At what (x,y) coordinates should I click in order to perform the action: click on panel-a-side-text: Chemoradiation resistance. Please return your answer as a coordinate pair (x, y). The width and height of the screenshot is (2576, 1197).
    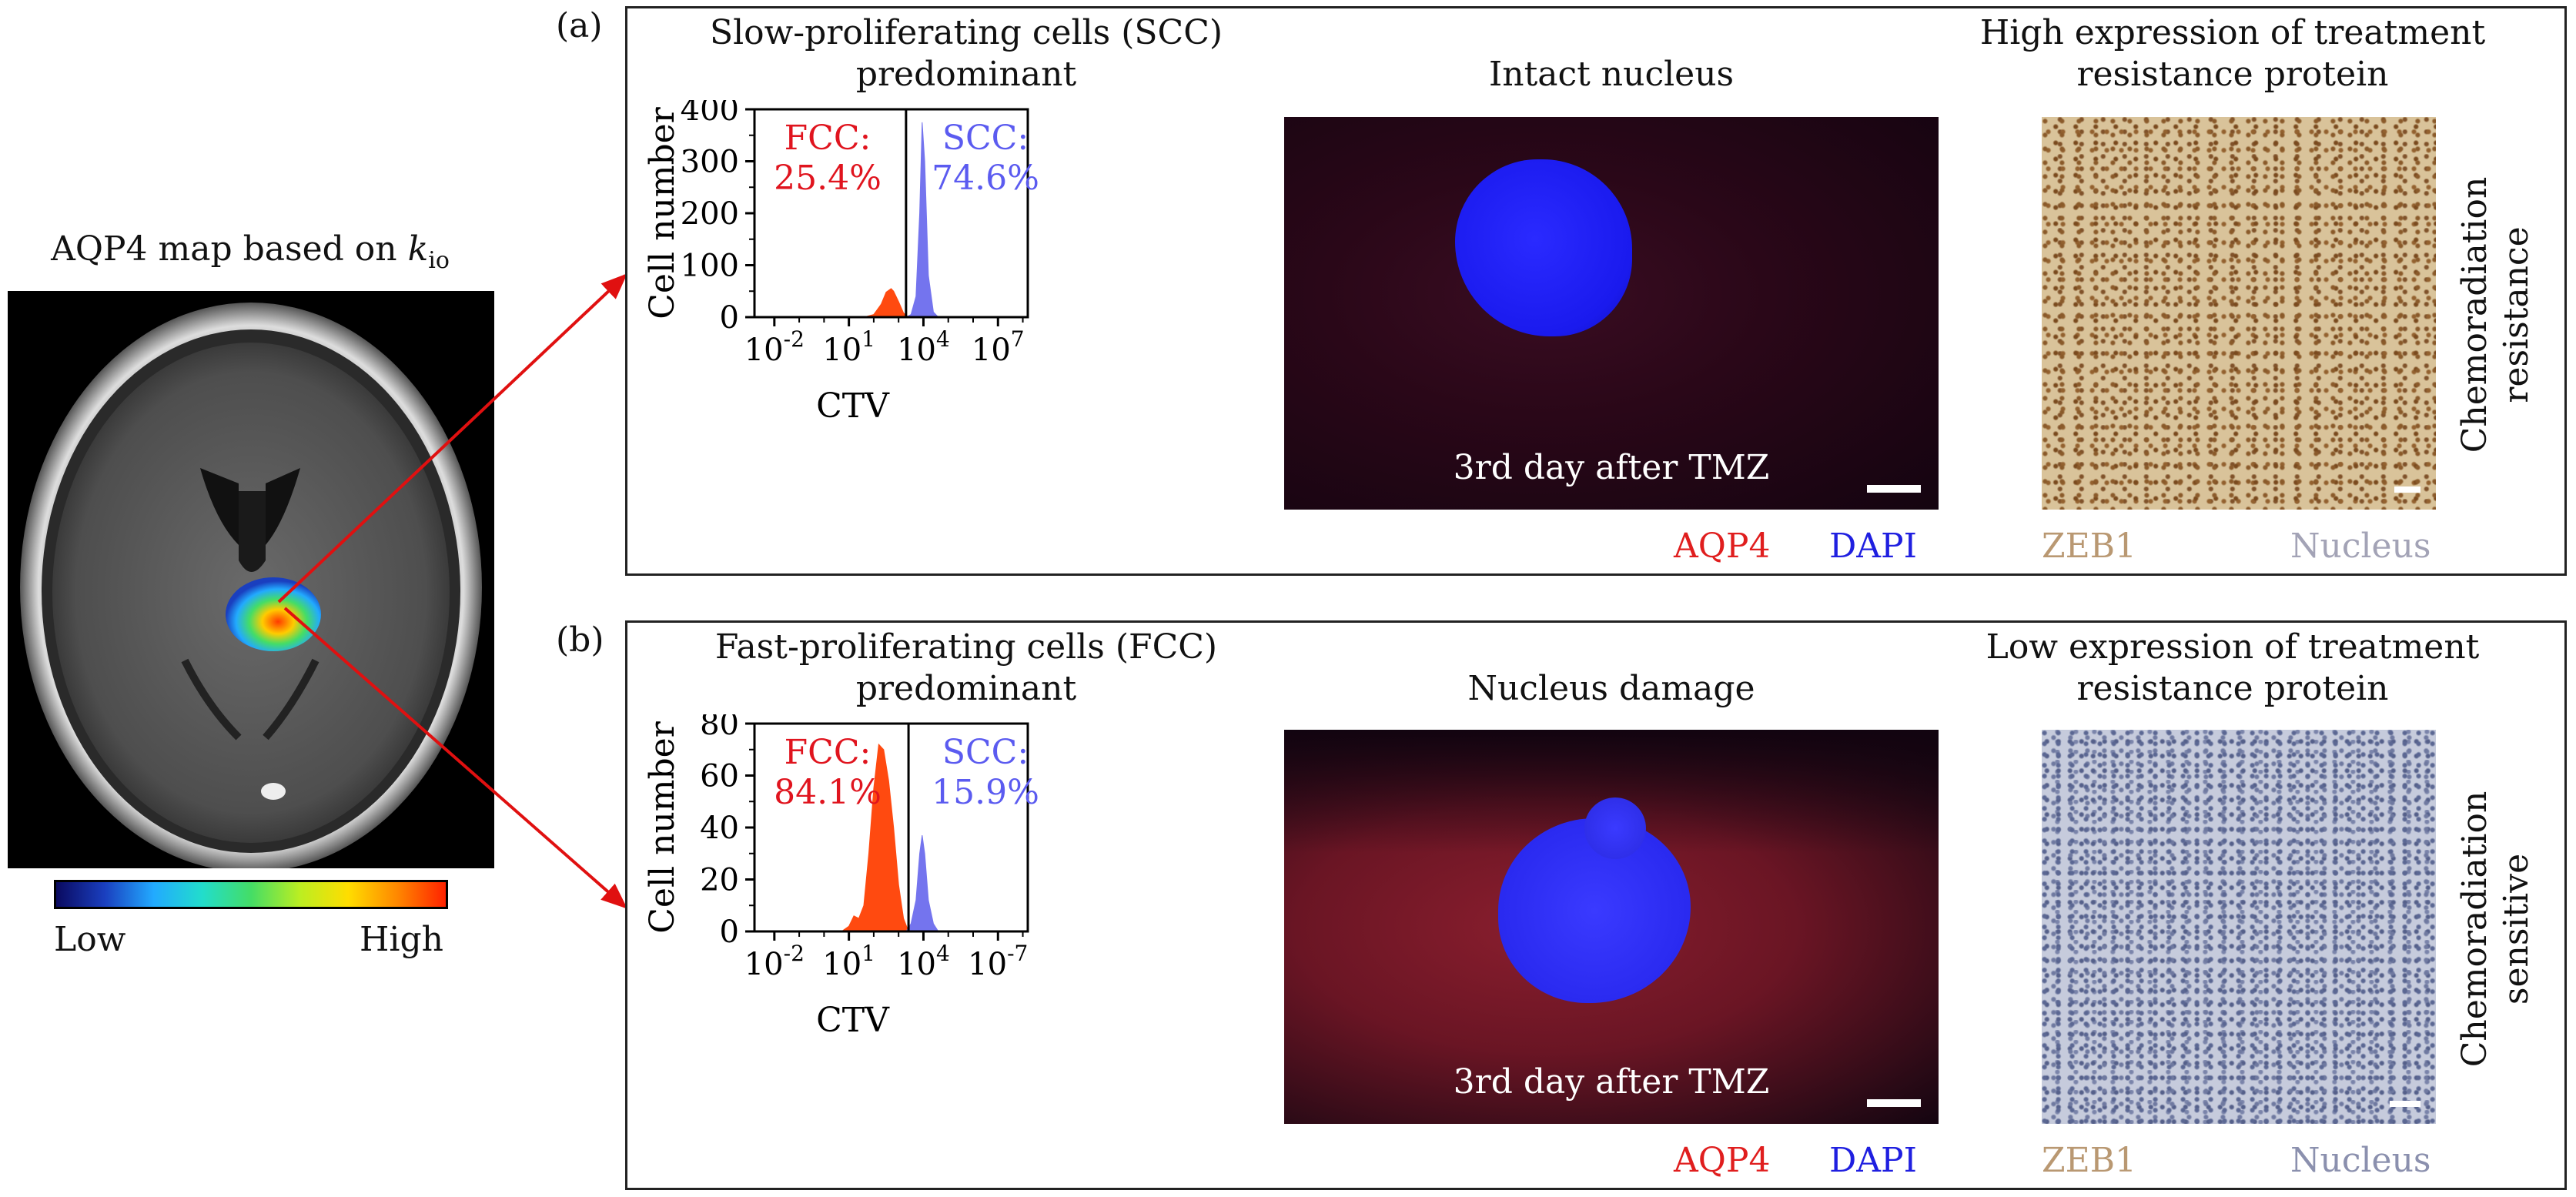
    Looking at the image, I should click on (2496, 314).